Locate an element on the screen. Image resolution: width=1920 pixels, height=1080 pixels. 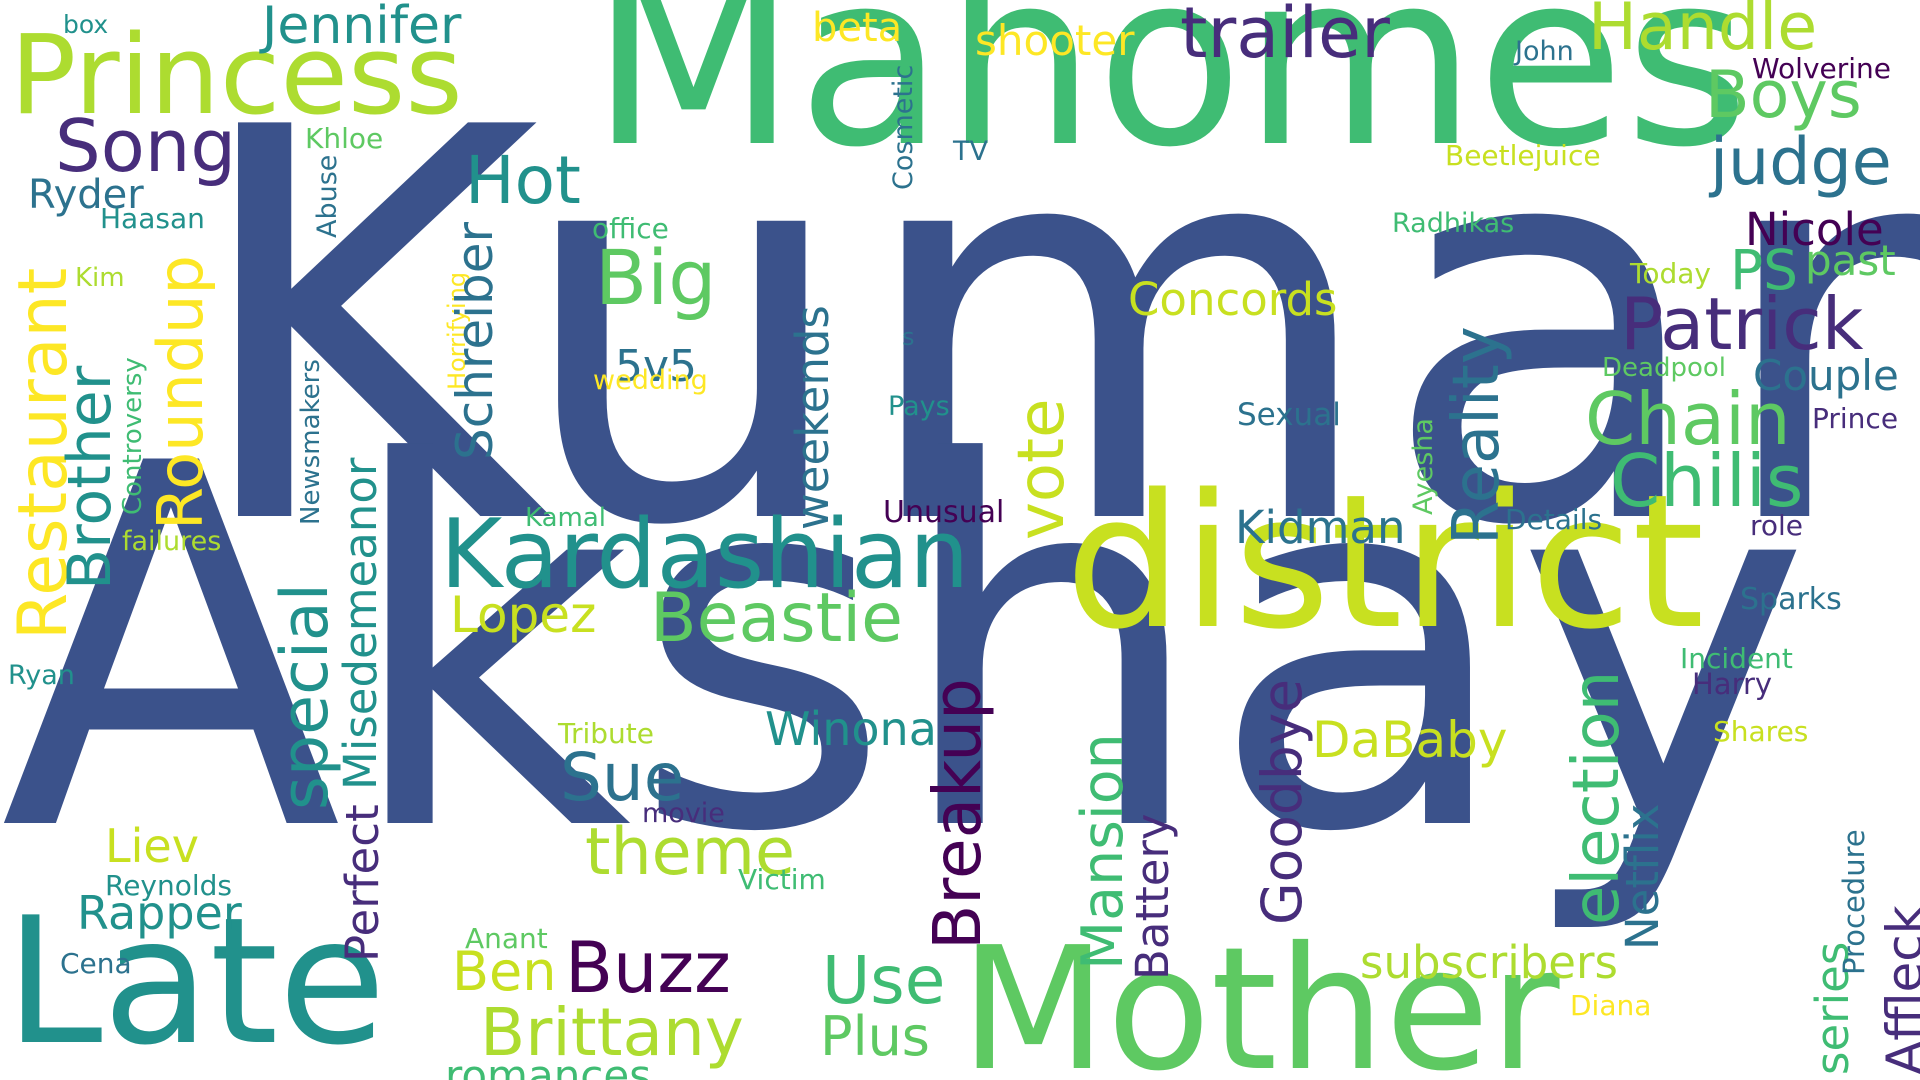
word-judge: judge is located at coordinates (1801, 162).